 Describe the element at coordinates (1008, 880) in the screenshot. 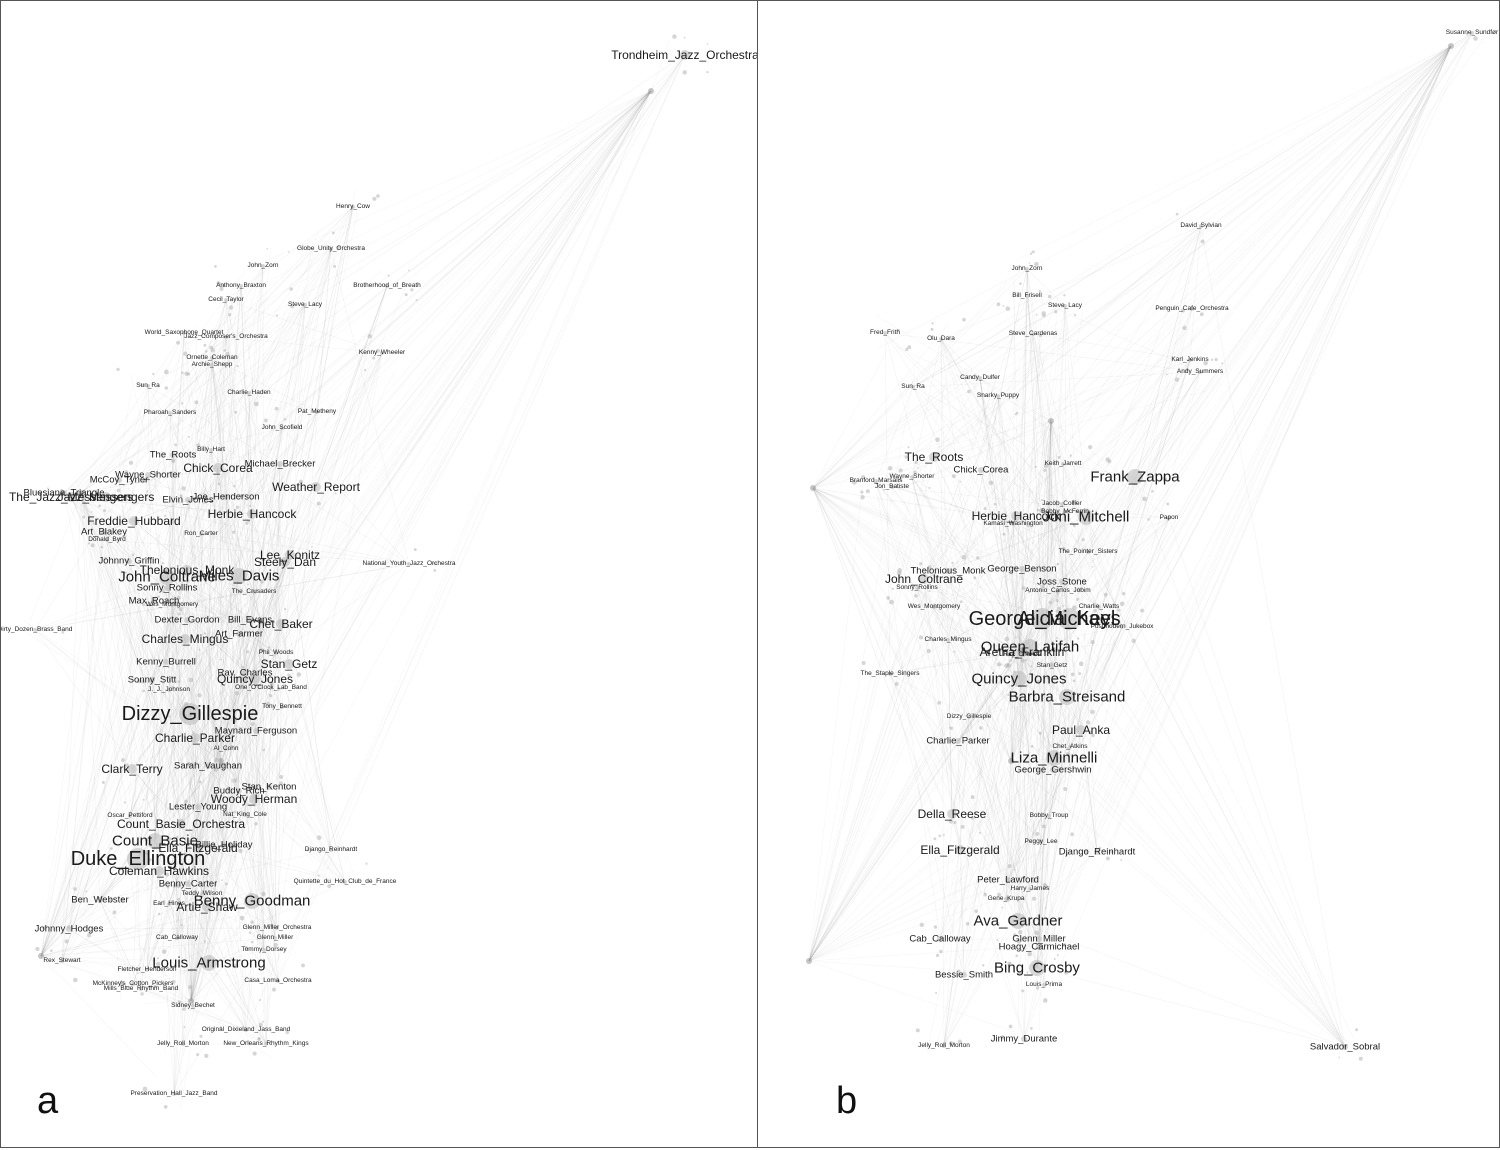

I see `node-label-peter-lawford: Peter_Lawford` at that location.